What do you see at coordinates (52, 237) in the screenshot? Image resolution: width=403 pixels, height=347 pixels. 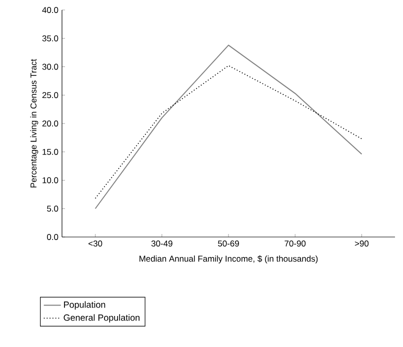 I see `y-tick-label: 0.0` at bounding box center [52, 237].